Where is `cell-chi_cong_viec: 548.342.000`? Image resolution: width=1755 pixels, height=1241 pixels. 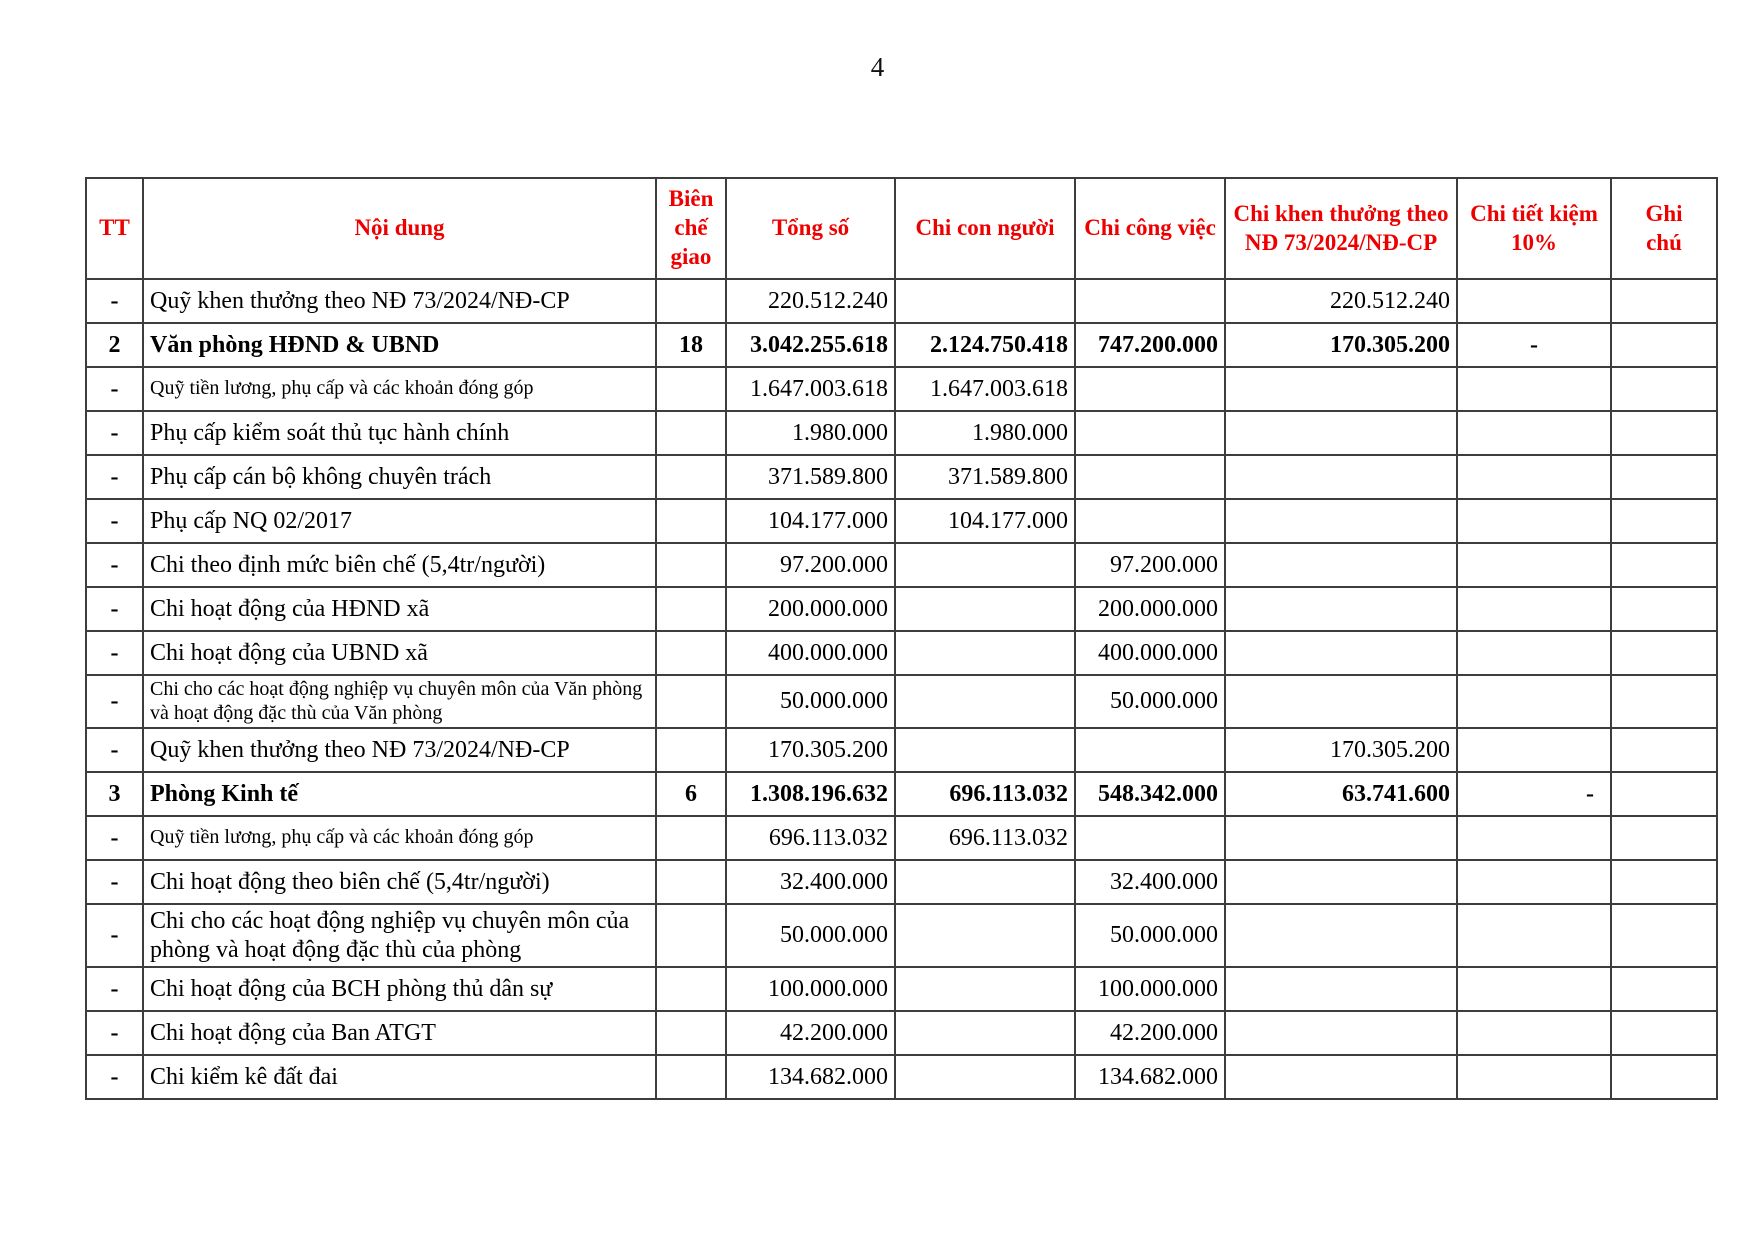
cell-chi_cong_viec: 548.342.000 is located at coordinates (1150, 794).